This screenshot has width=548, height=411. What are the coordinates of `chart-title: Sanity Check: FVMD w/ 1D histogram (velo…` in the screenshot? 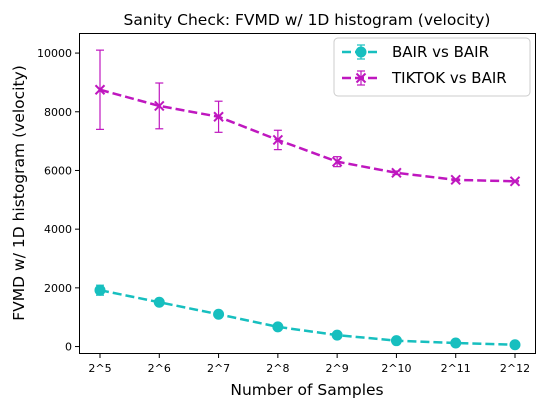 It's located at (307, 20).